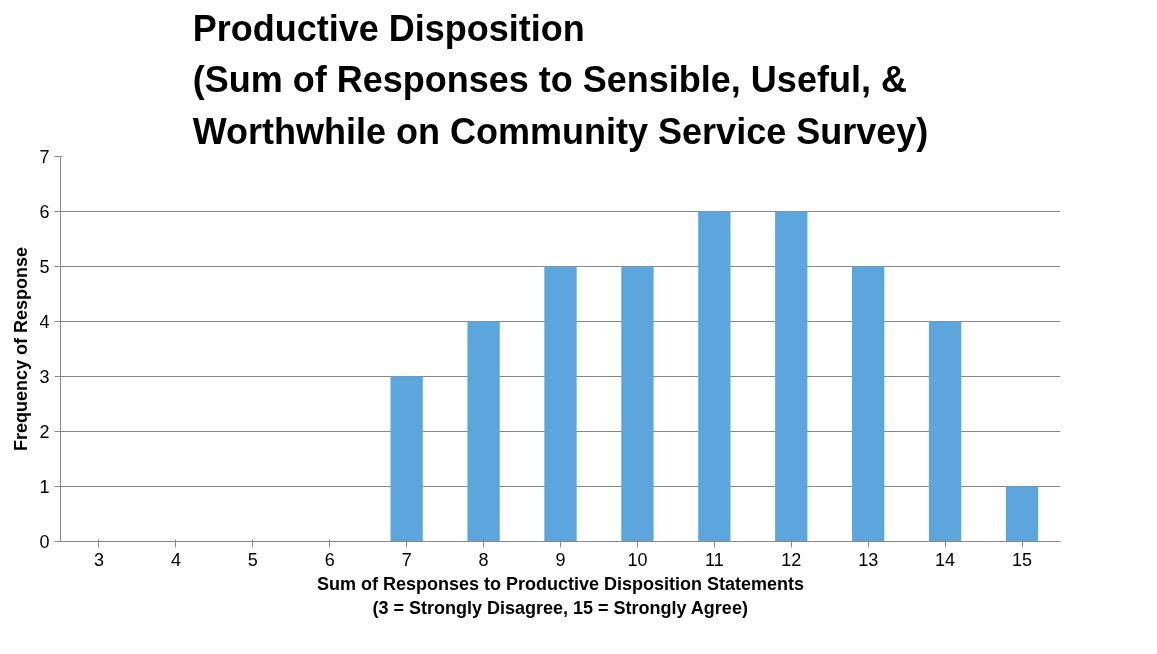  What do you see at coordinates (98, 559) in the screenshot?
I see `x-tick-label: 3` at bounding box center [98, 559].